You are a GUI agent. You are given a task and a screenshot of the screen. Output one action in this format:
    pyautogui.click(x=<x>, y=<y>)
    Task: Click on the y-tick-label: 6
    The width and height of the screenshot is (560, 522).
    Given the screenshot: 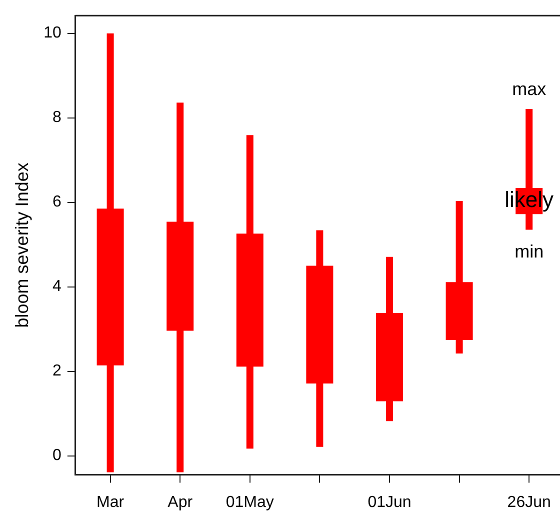 What is the action you would take?
    pyautogui.click(x=57, y=202)
    